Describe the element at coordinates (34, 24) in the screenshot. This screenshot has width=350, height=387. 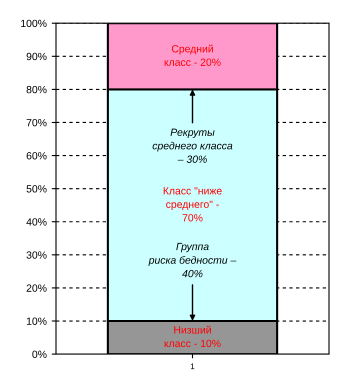
I see `y-tick-label: 100%` at that location.